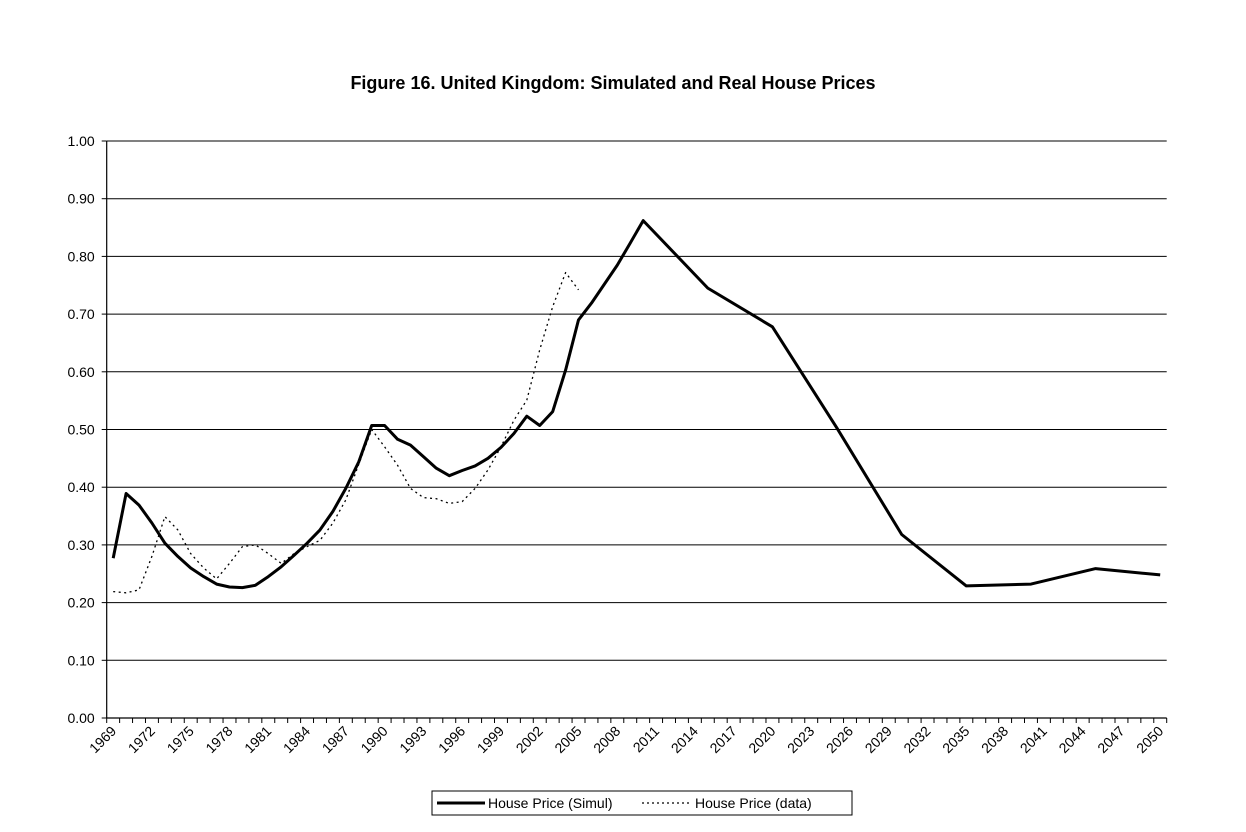 This screenshot has height=832, width=1246. I want to click on y-tick-label: 0.80, so click(80, 256).